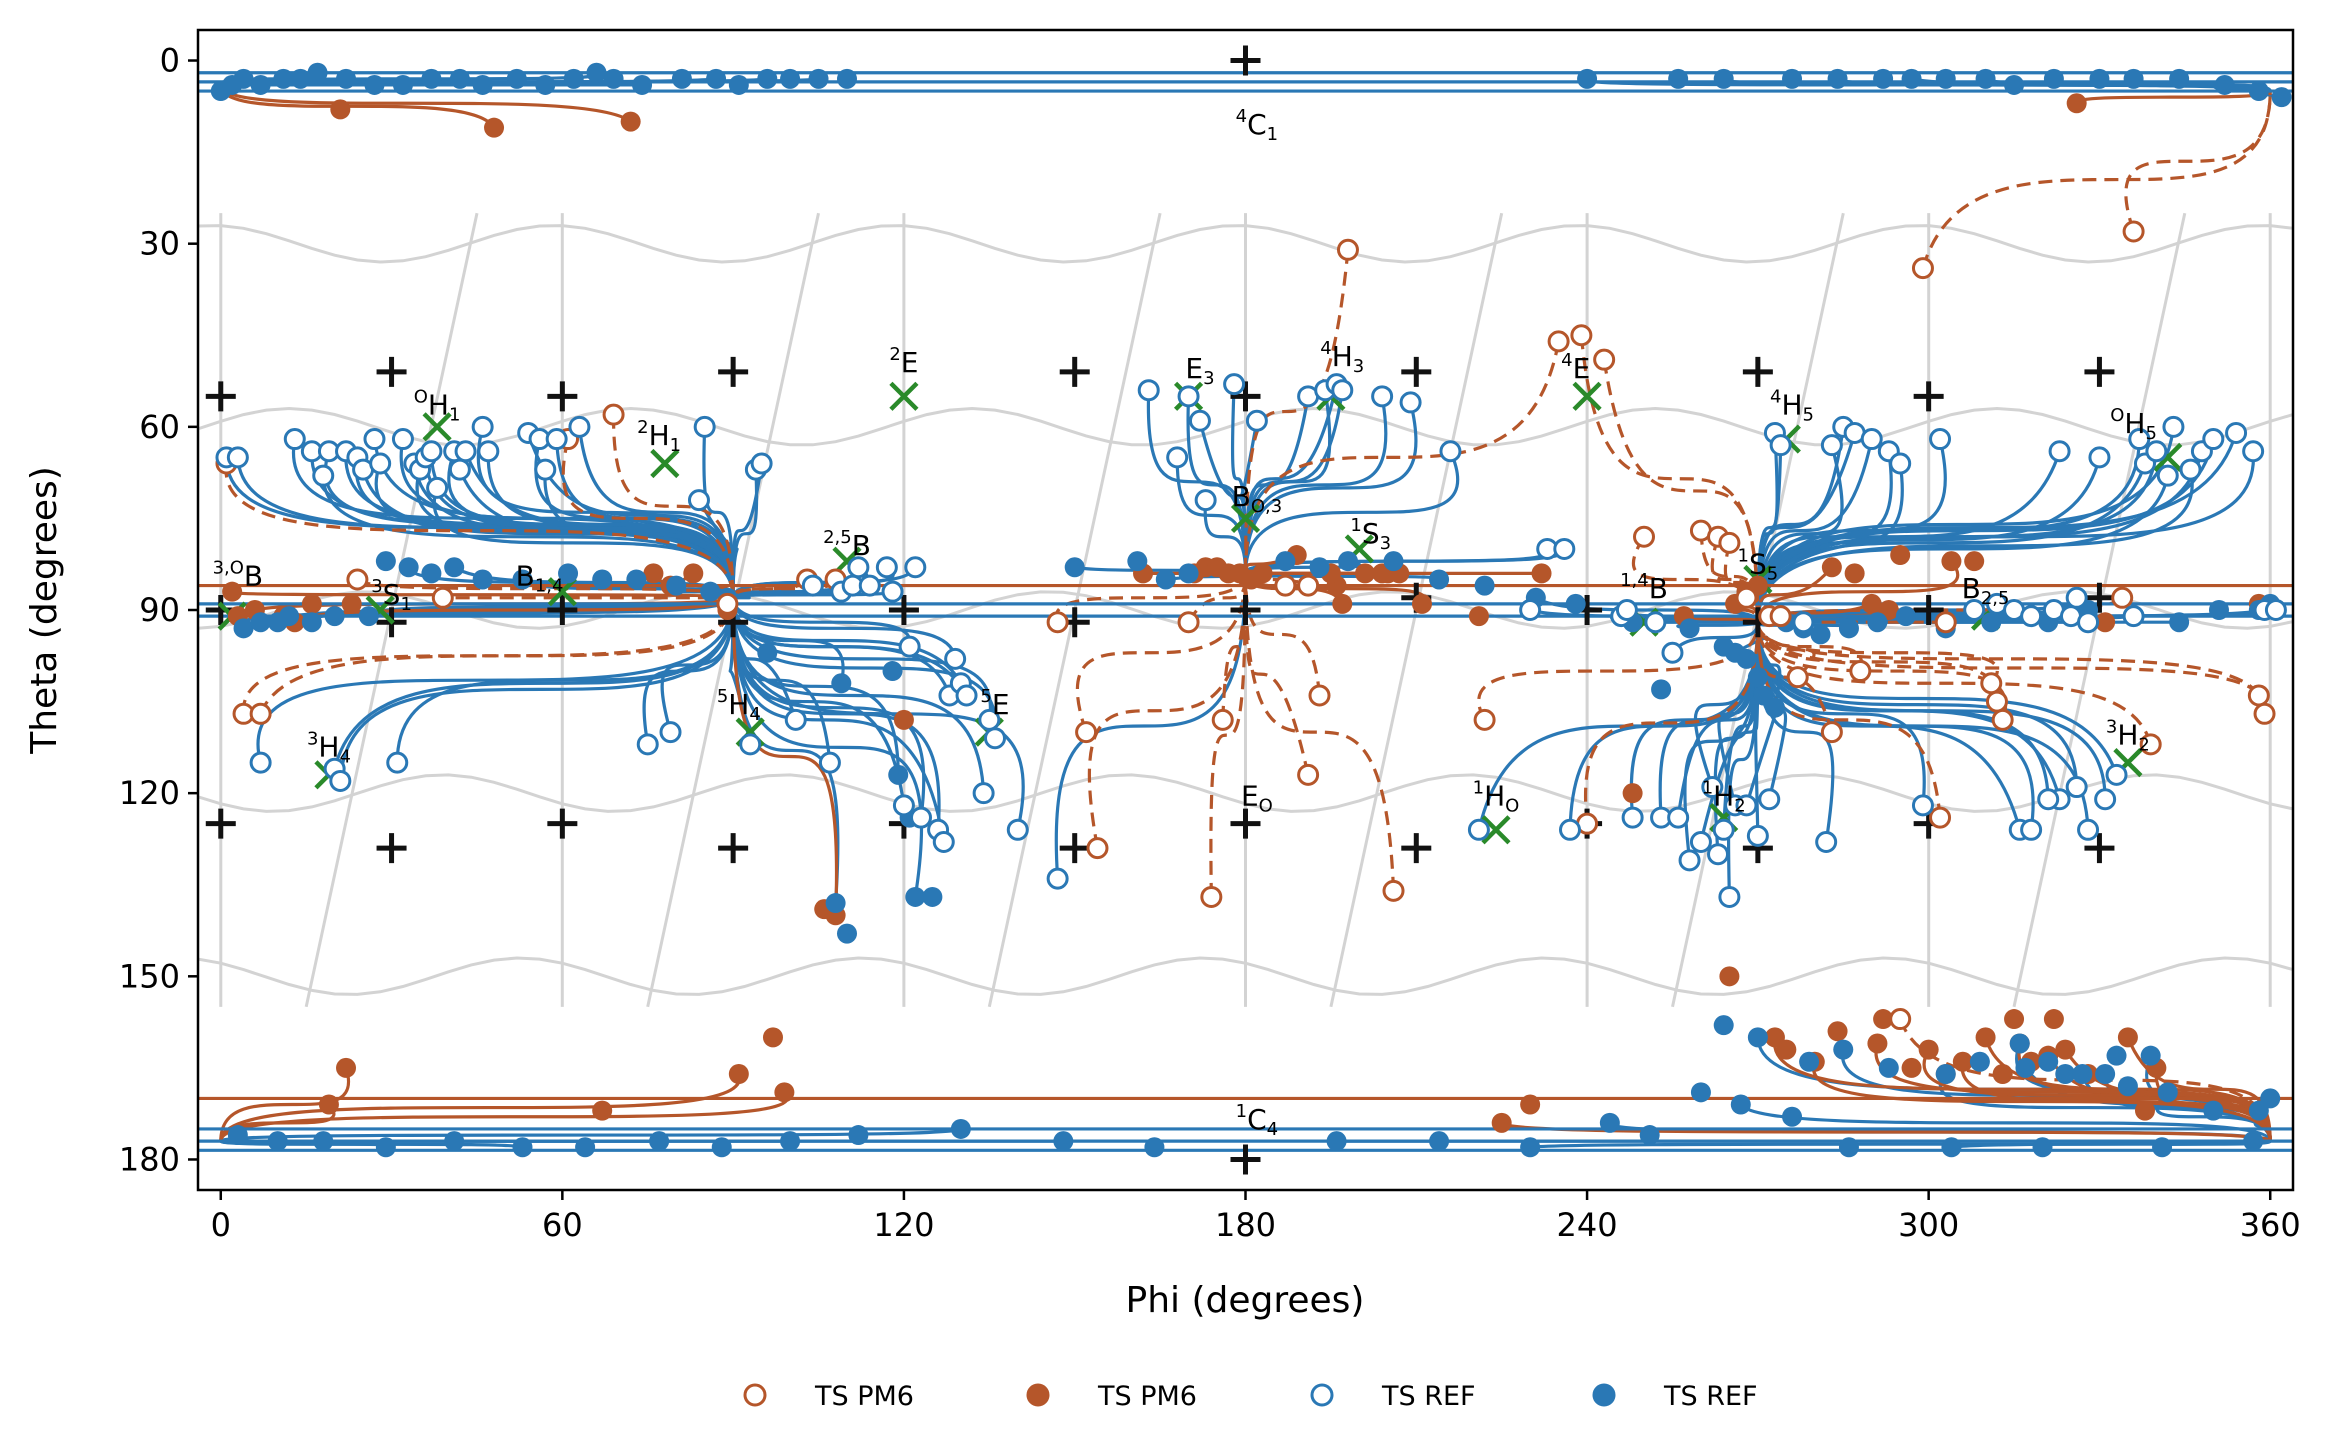 The width and height of the screenshot is (2331, 1451). What do you see at coordinates (1257, 797) in the screenshot?
I see `conformer-label: EO` at bounding box center [1257, 797].